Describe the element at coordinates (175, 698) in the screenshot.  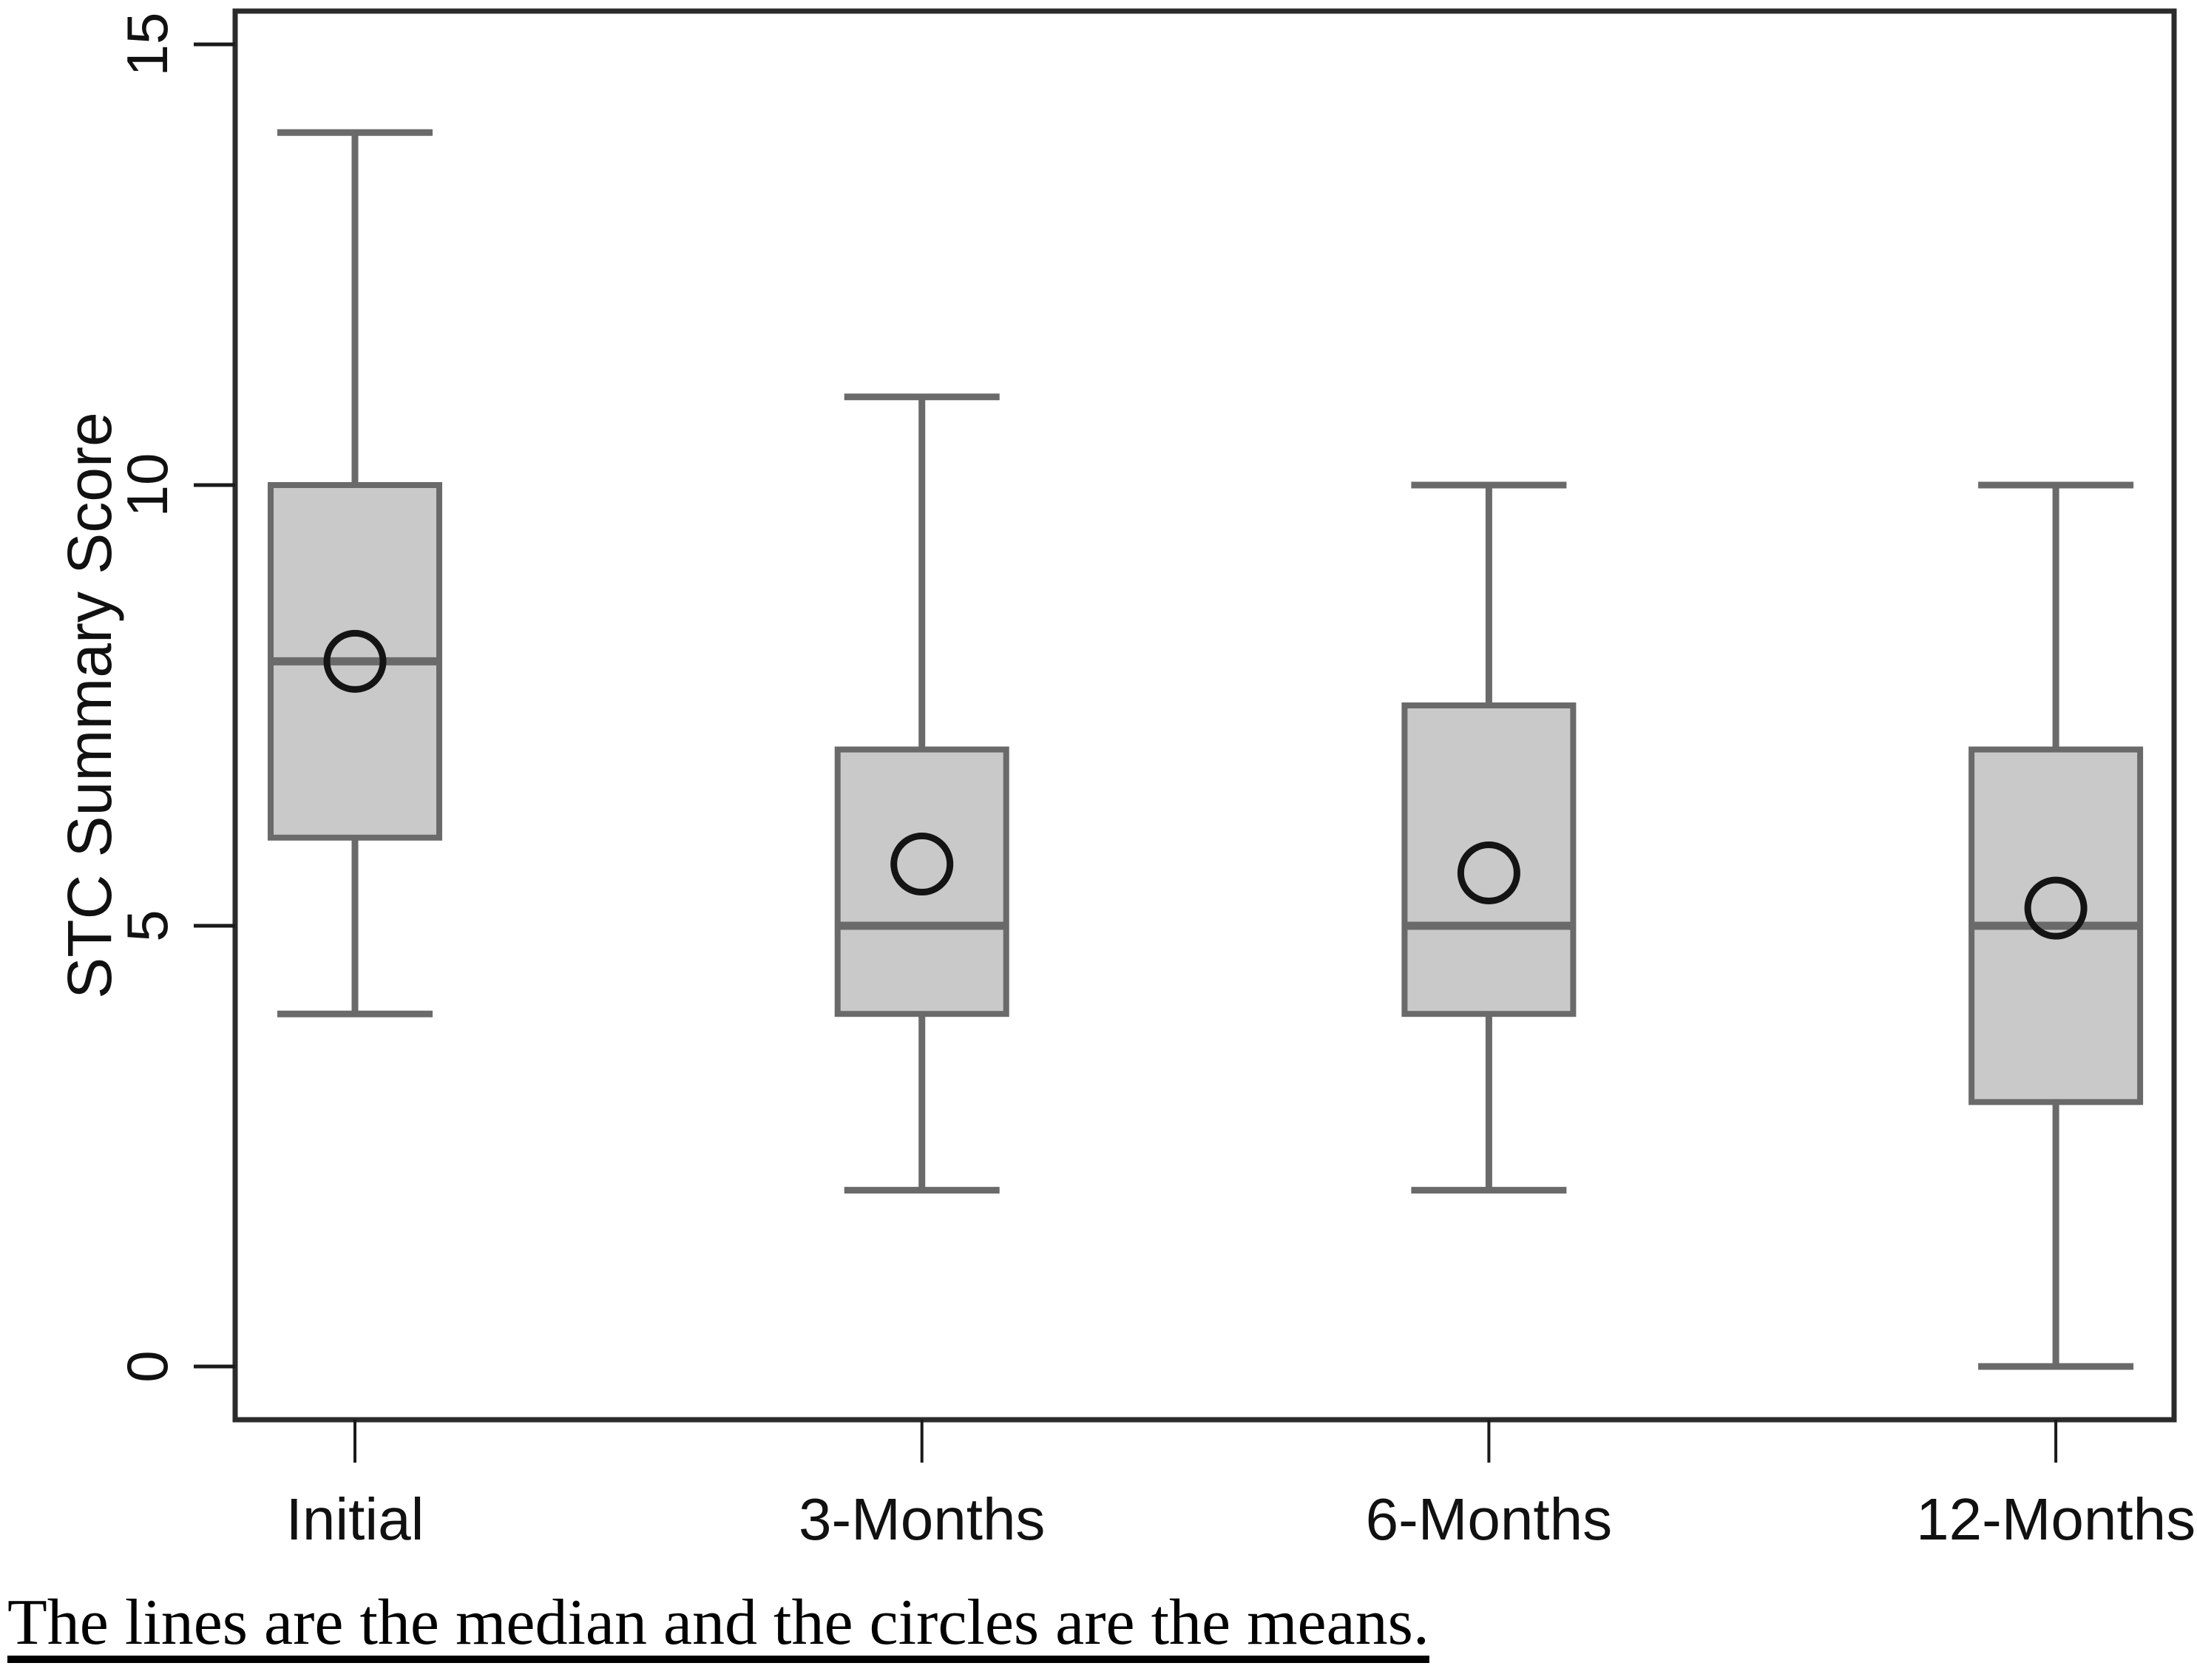
I see `y-axis: 0 5 10 15` at that location.